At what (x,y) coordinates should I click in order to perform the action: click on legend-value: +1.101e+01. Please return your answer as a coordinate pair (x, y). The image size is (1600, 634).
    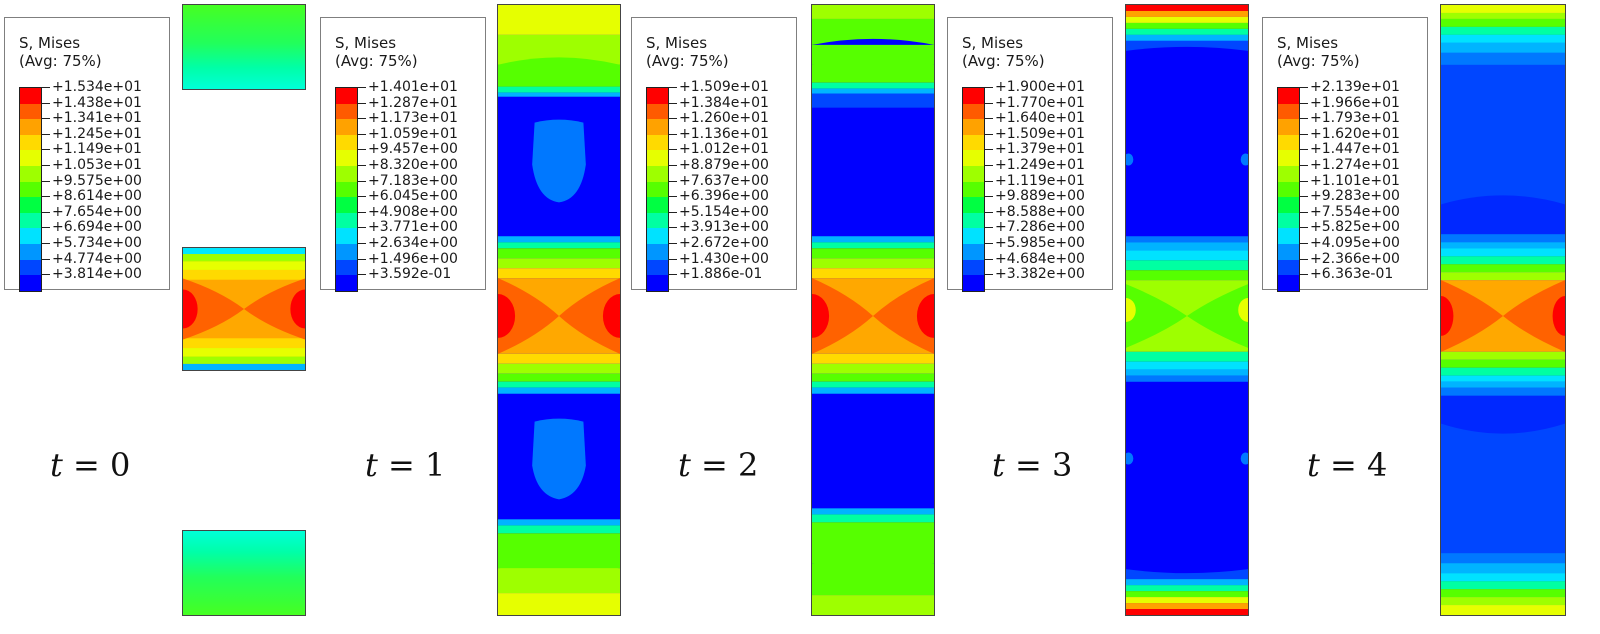
    Looking at the image, I should click on (1355, 180).